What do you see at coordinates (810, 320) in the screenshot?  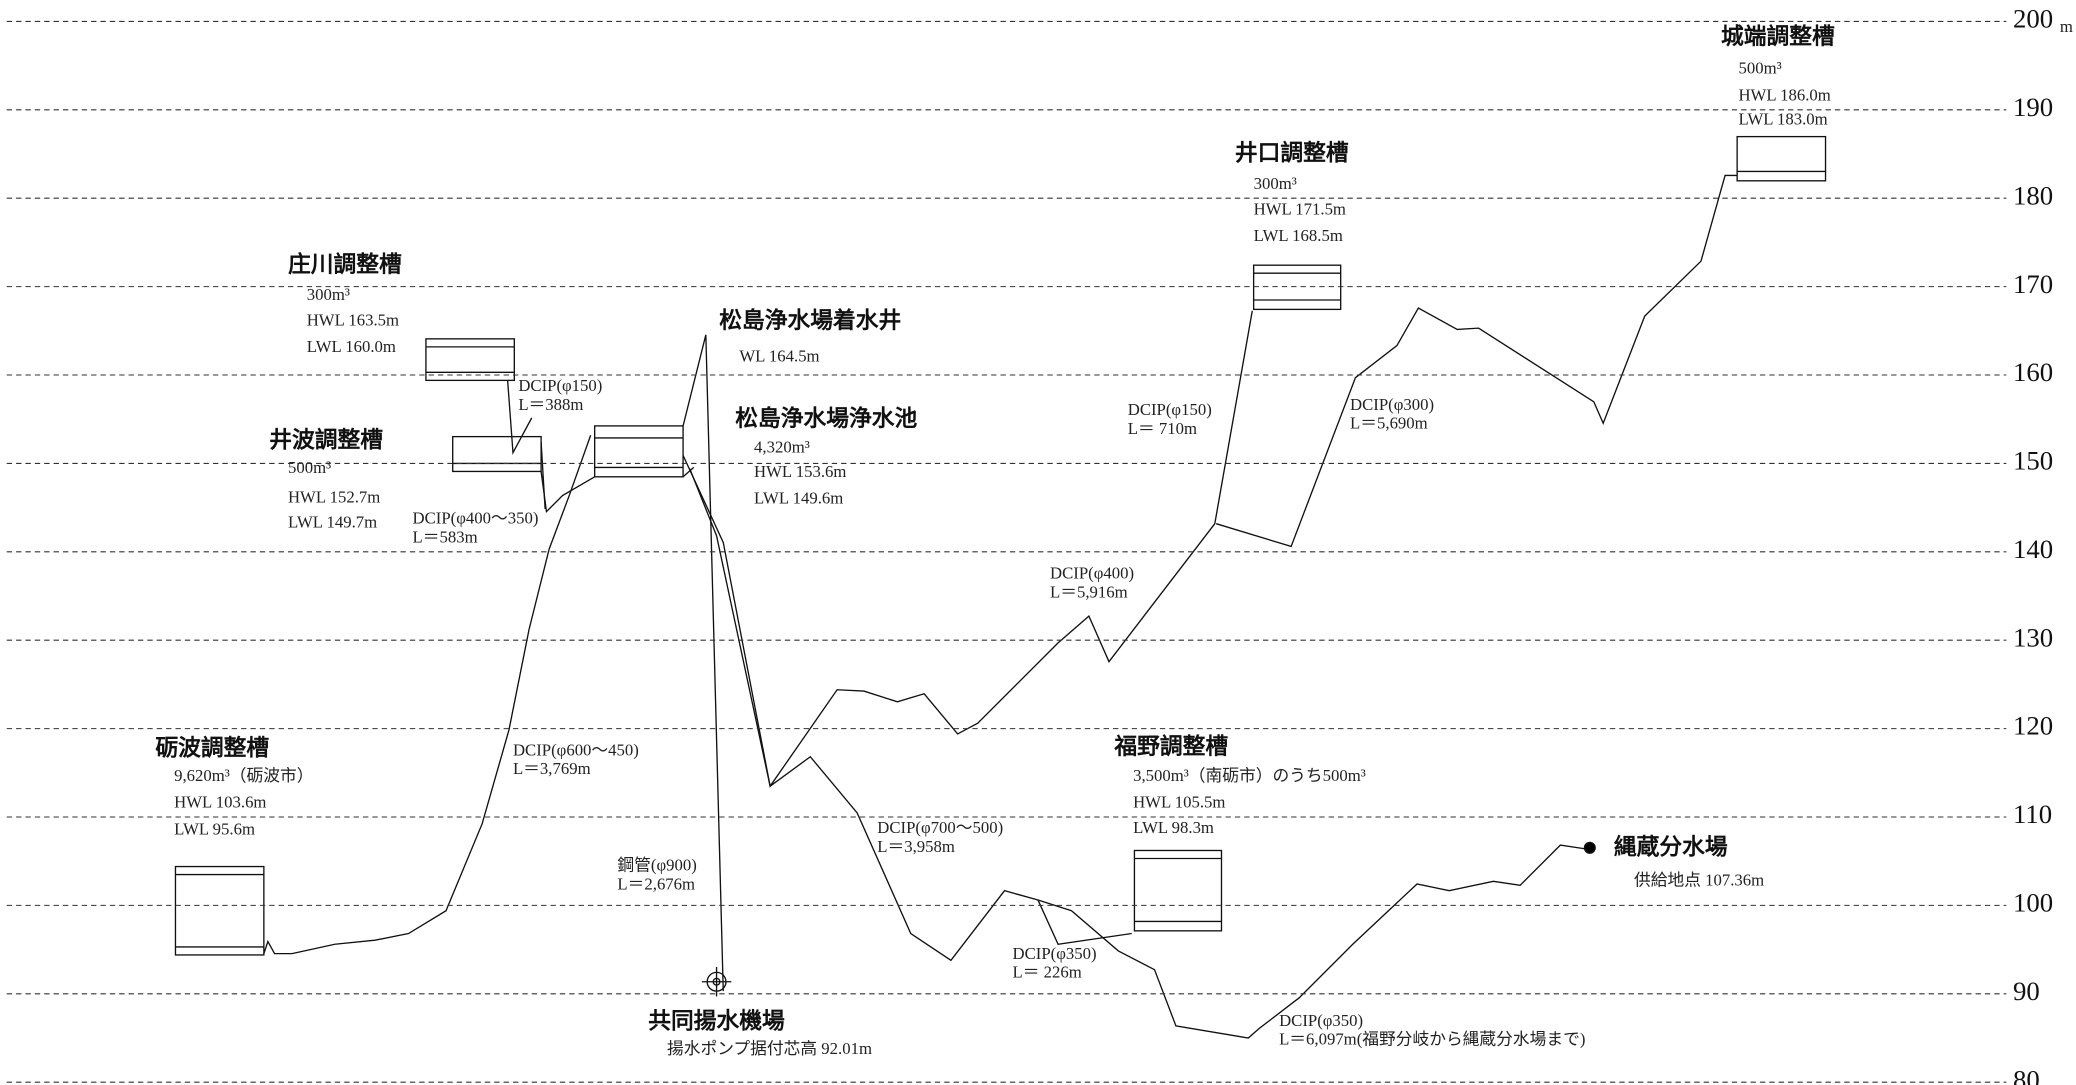 I see `facility-name: 松島浄水場着水井` at bounding box center [810, 320].